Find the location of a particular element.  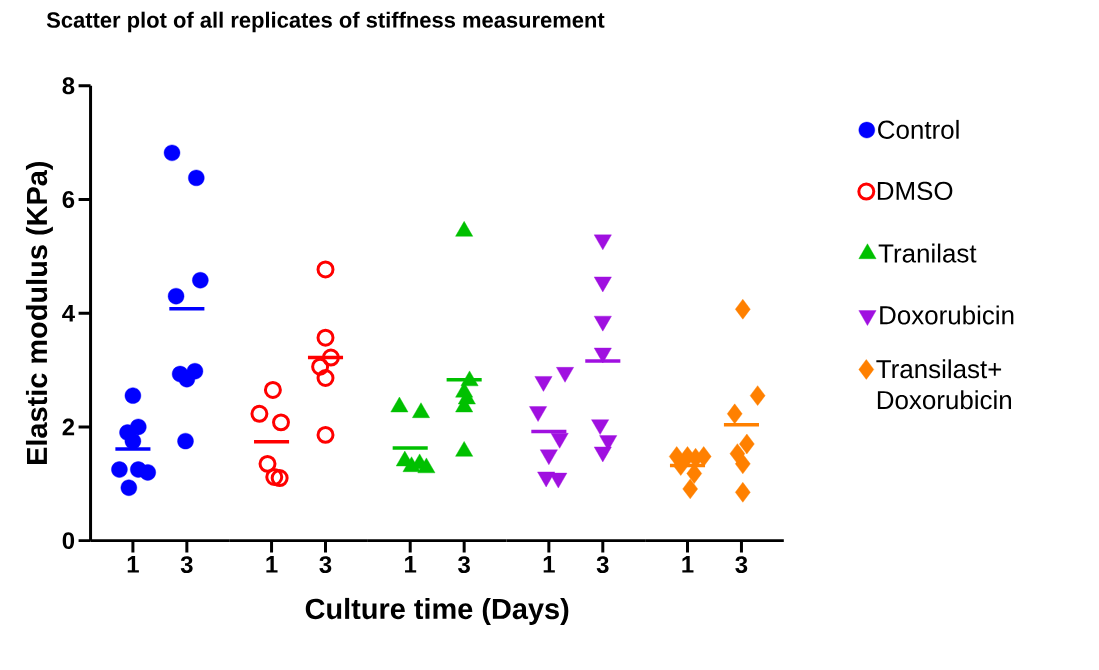

y-tick-label: 8 is located at coordinates (68, 86).